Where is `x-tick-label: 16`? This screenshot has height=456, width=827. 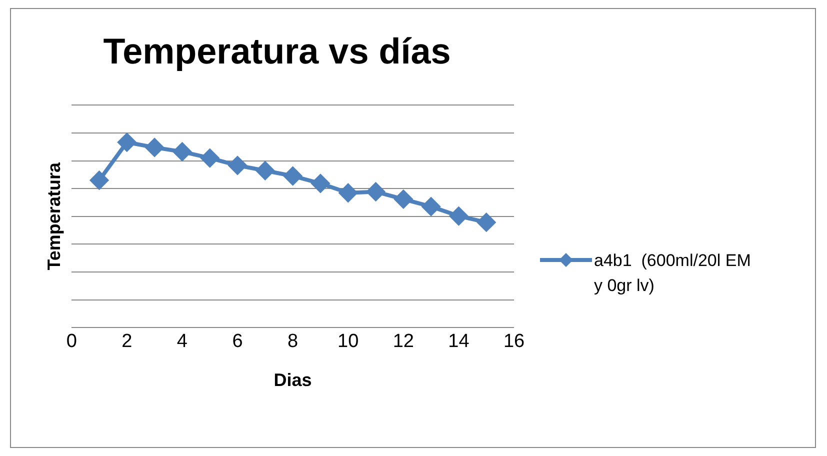
x-tick-label: 16 is located at coordinates (514, 341).